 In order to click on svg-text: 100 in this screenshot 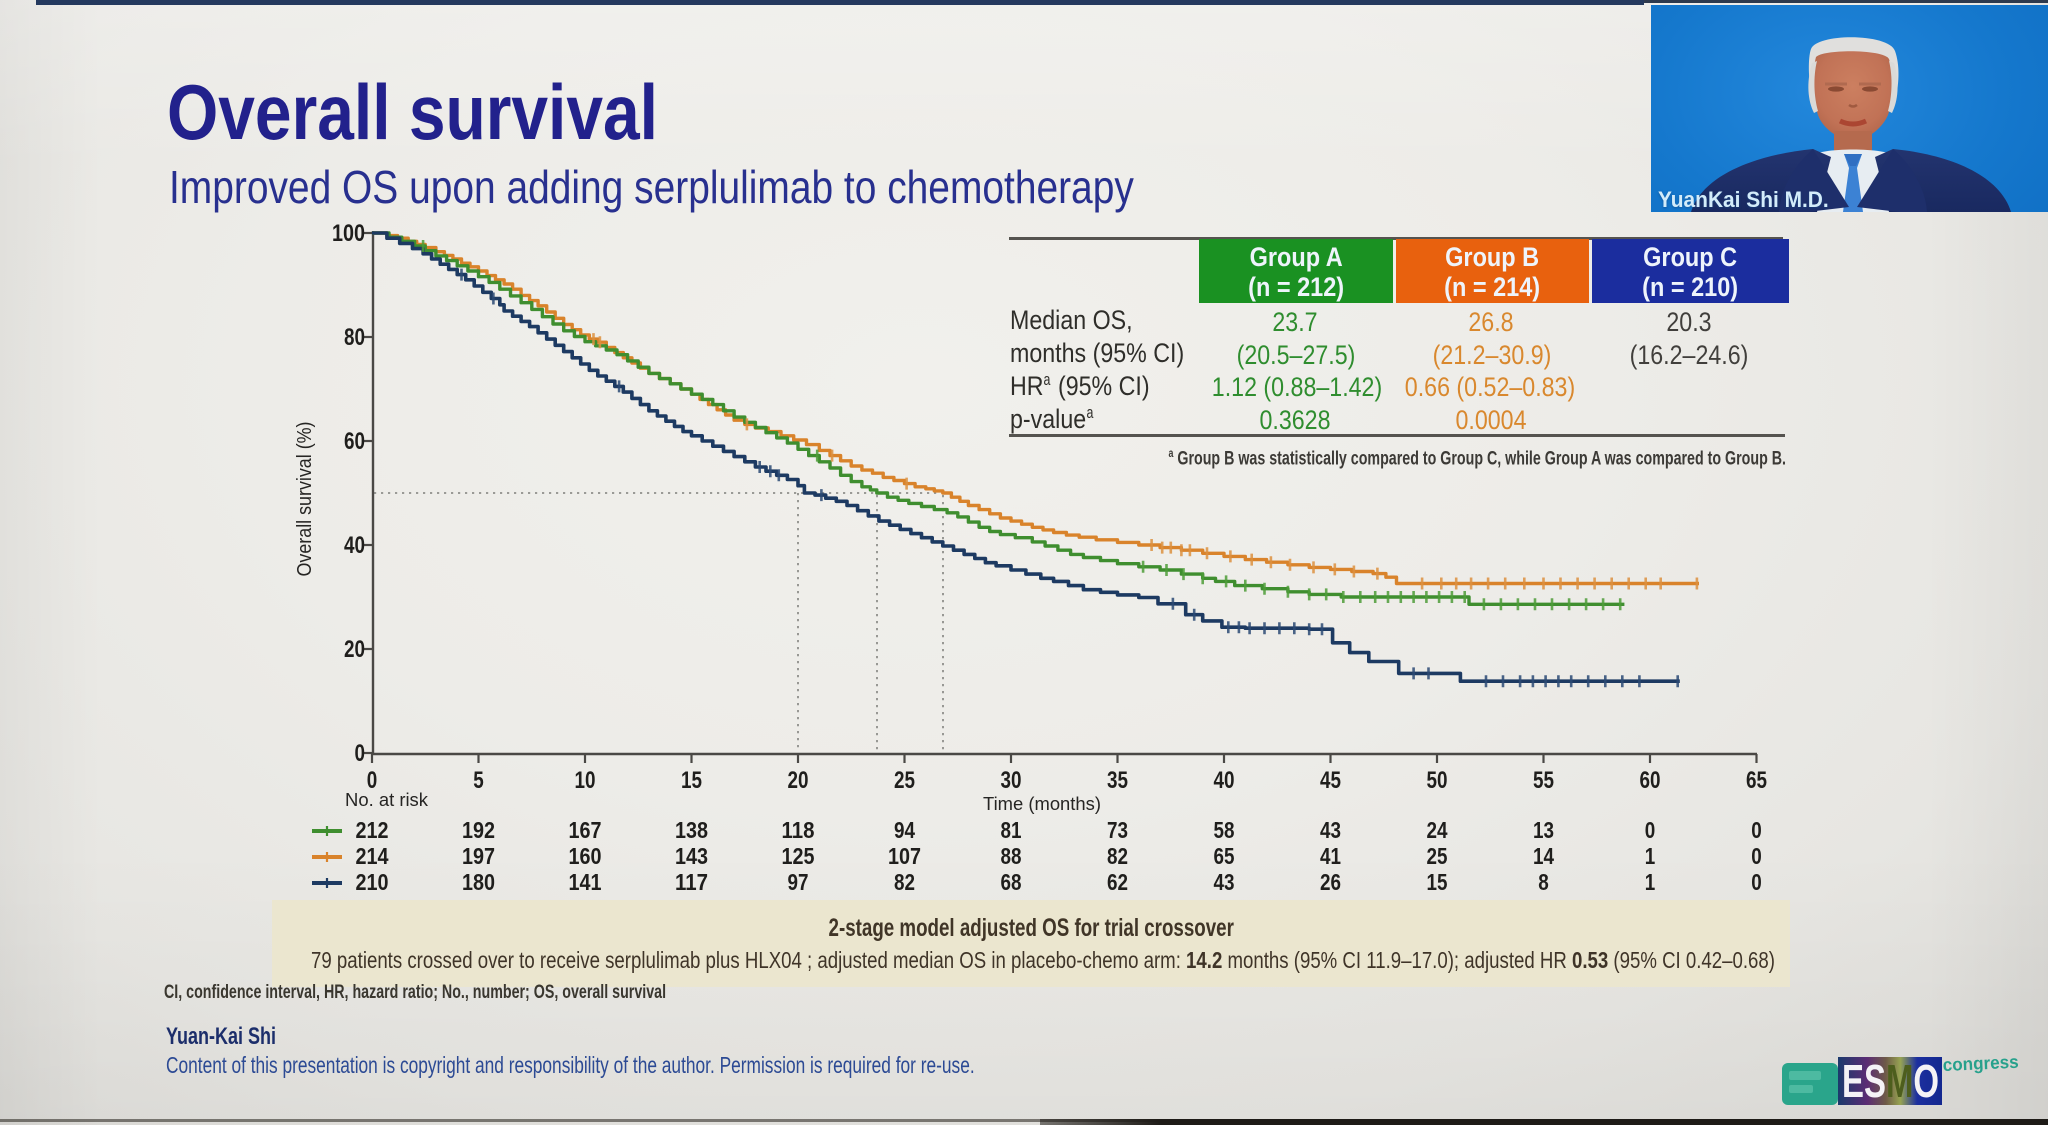, I will do `click(348, 233)`.